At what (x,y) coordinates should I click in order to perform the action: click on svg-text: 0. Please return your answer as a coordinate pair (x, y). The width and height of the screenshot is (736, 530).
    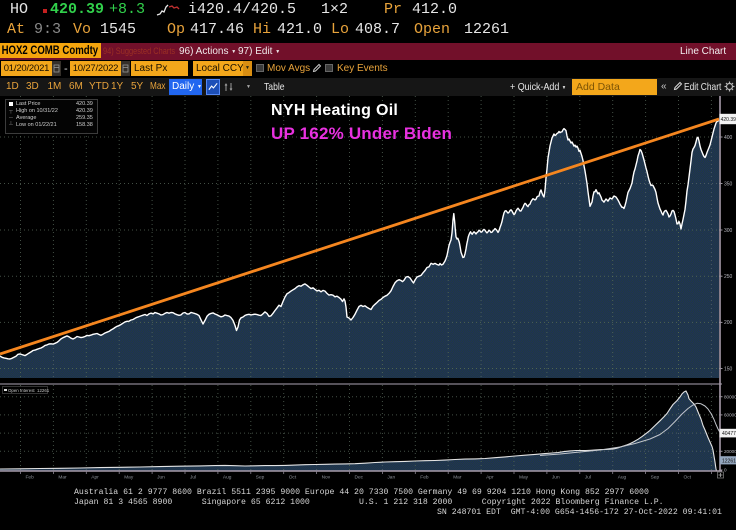
    Looking at the image, I should click on (725, 470).